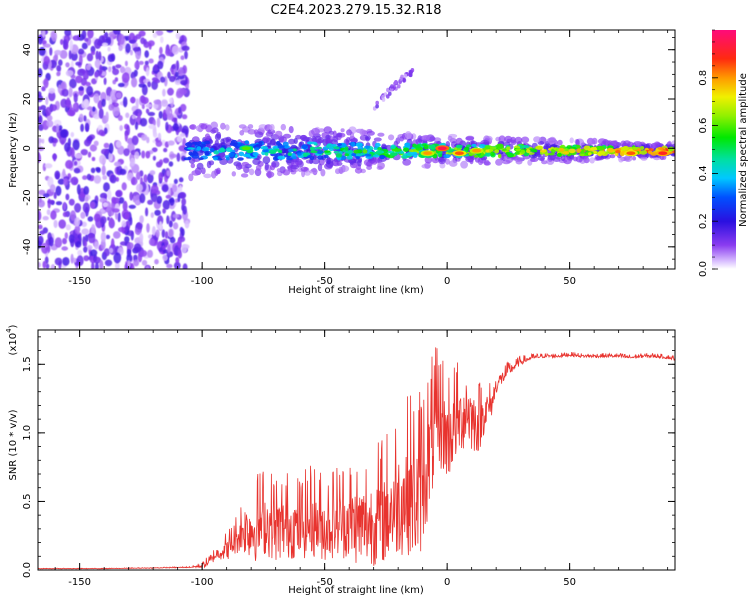  I want to click on snr-x-axis-label: Height of straight line (km), so click(356, 590).